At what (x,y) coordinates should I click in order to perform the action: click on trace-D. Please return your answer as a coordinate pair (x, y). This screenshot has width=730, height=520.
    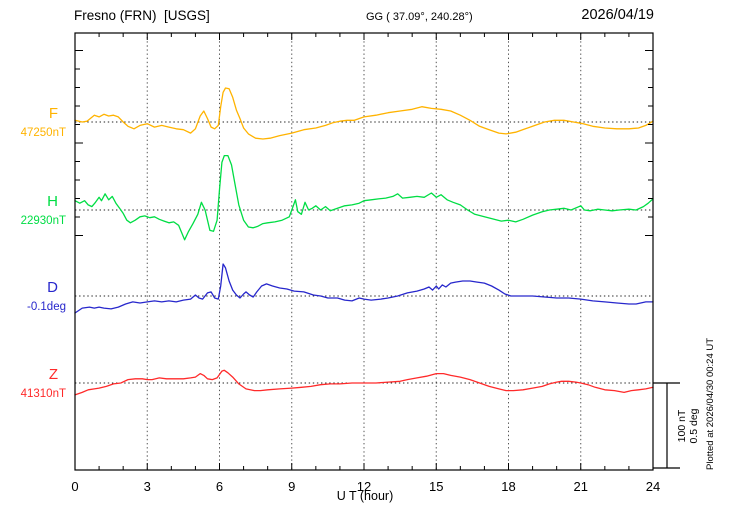
    Looking at the image, I should click on (364, 288).